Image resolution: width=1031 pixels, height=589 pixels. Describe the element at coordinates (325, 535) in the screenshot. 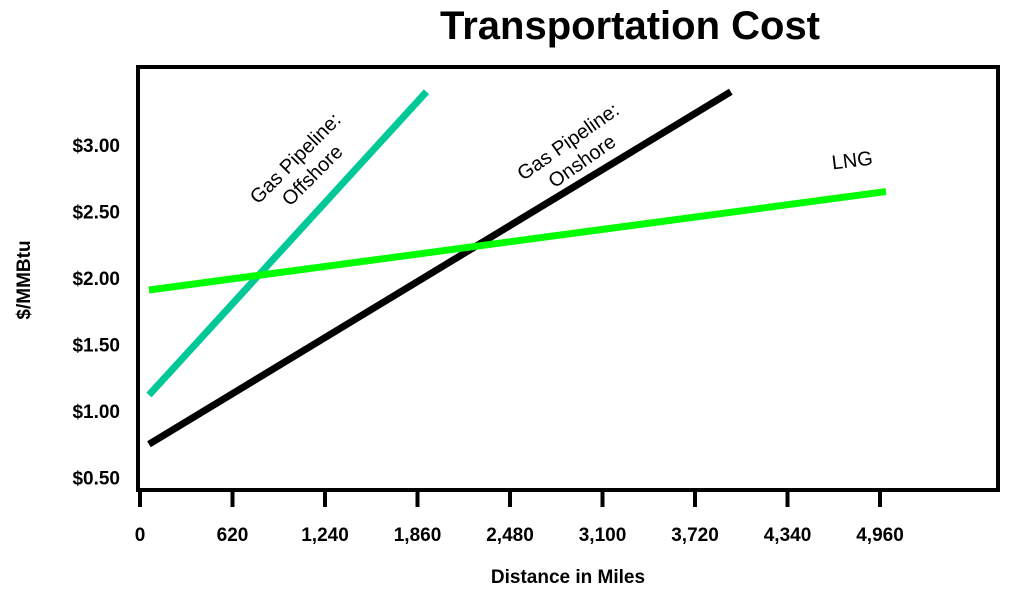

I see `x-tick-label: 1,240` at that location.